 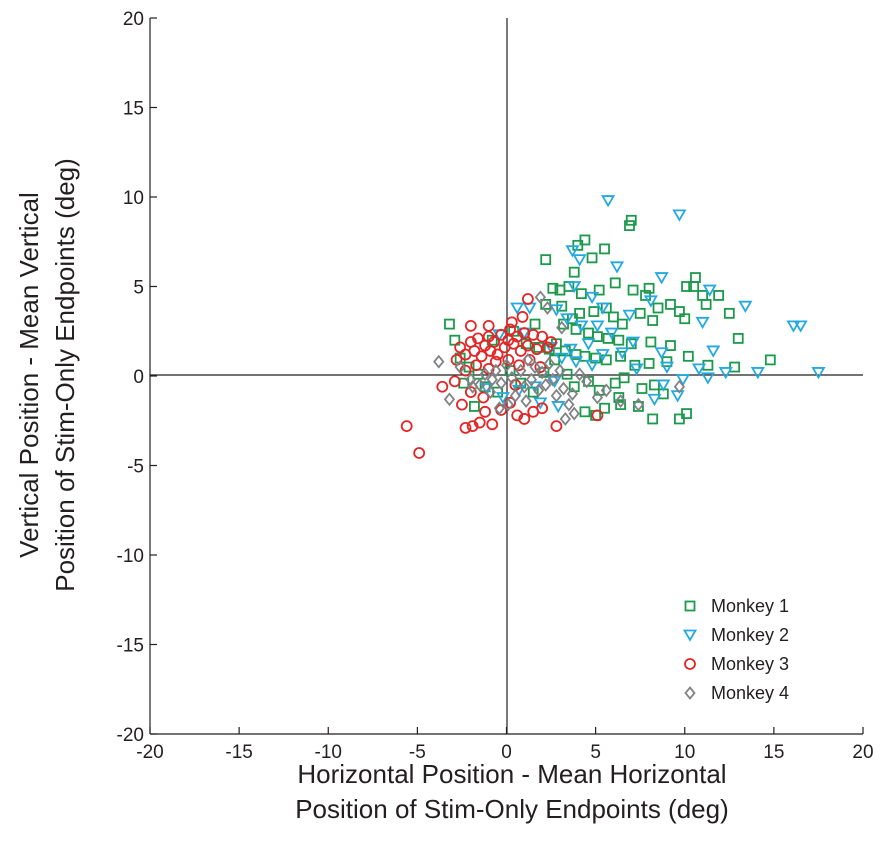 I want to click on legend: Monkey 1 Monkey 2 Monkey 3 Monkey 4, so click(x=735, y=649).